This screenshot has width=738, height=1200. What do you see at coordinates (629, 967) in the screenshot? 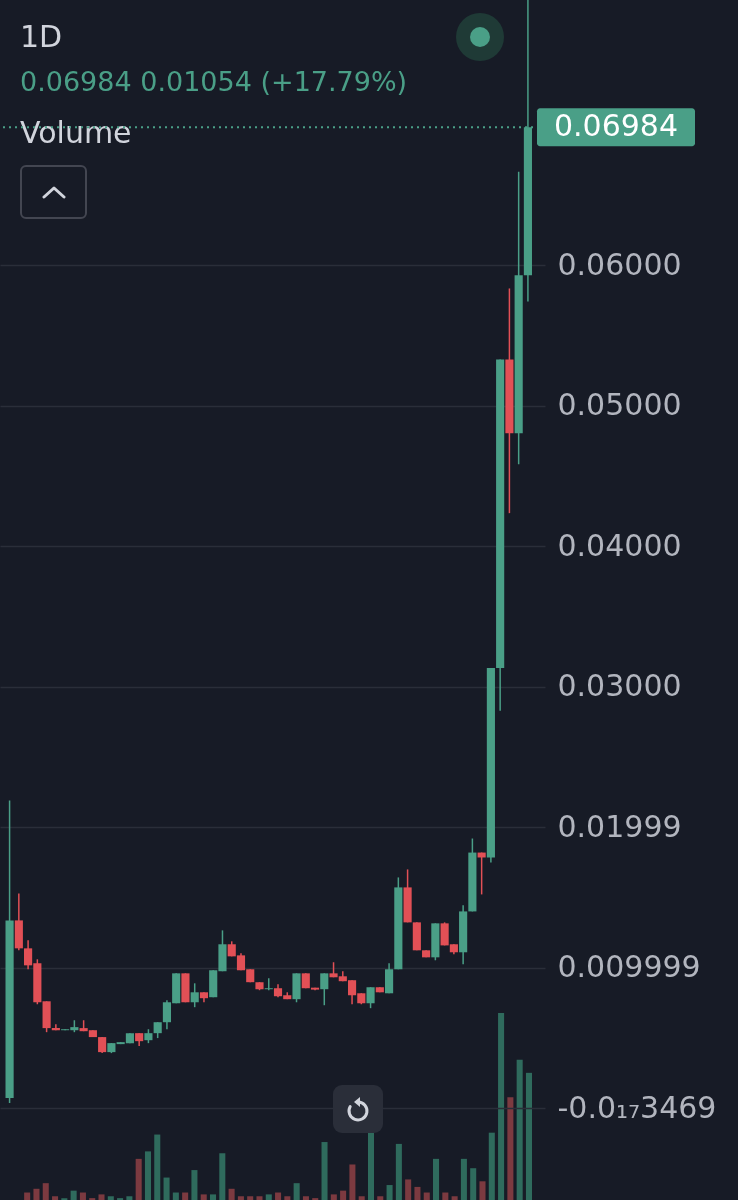
I see `y-tick-label: 0.009999` at bounding box center [629, 967].